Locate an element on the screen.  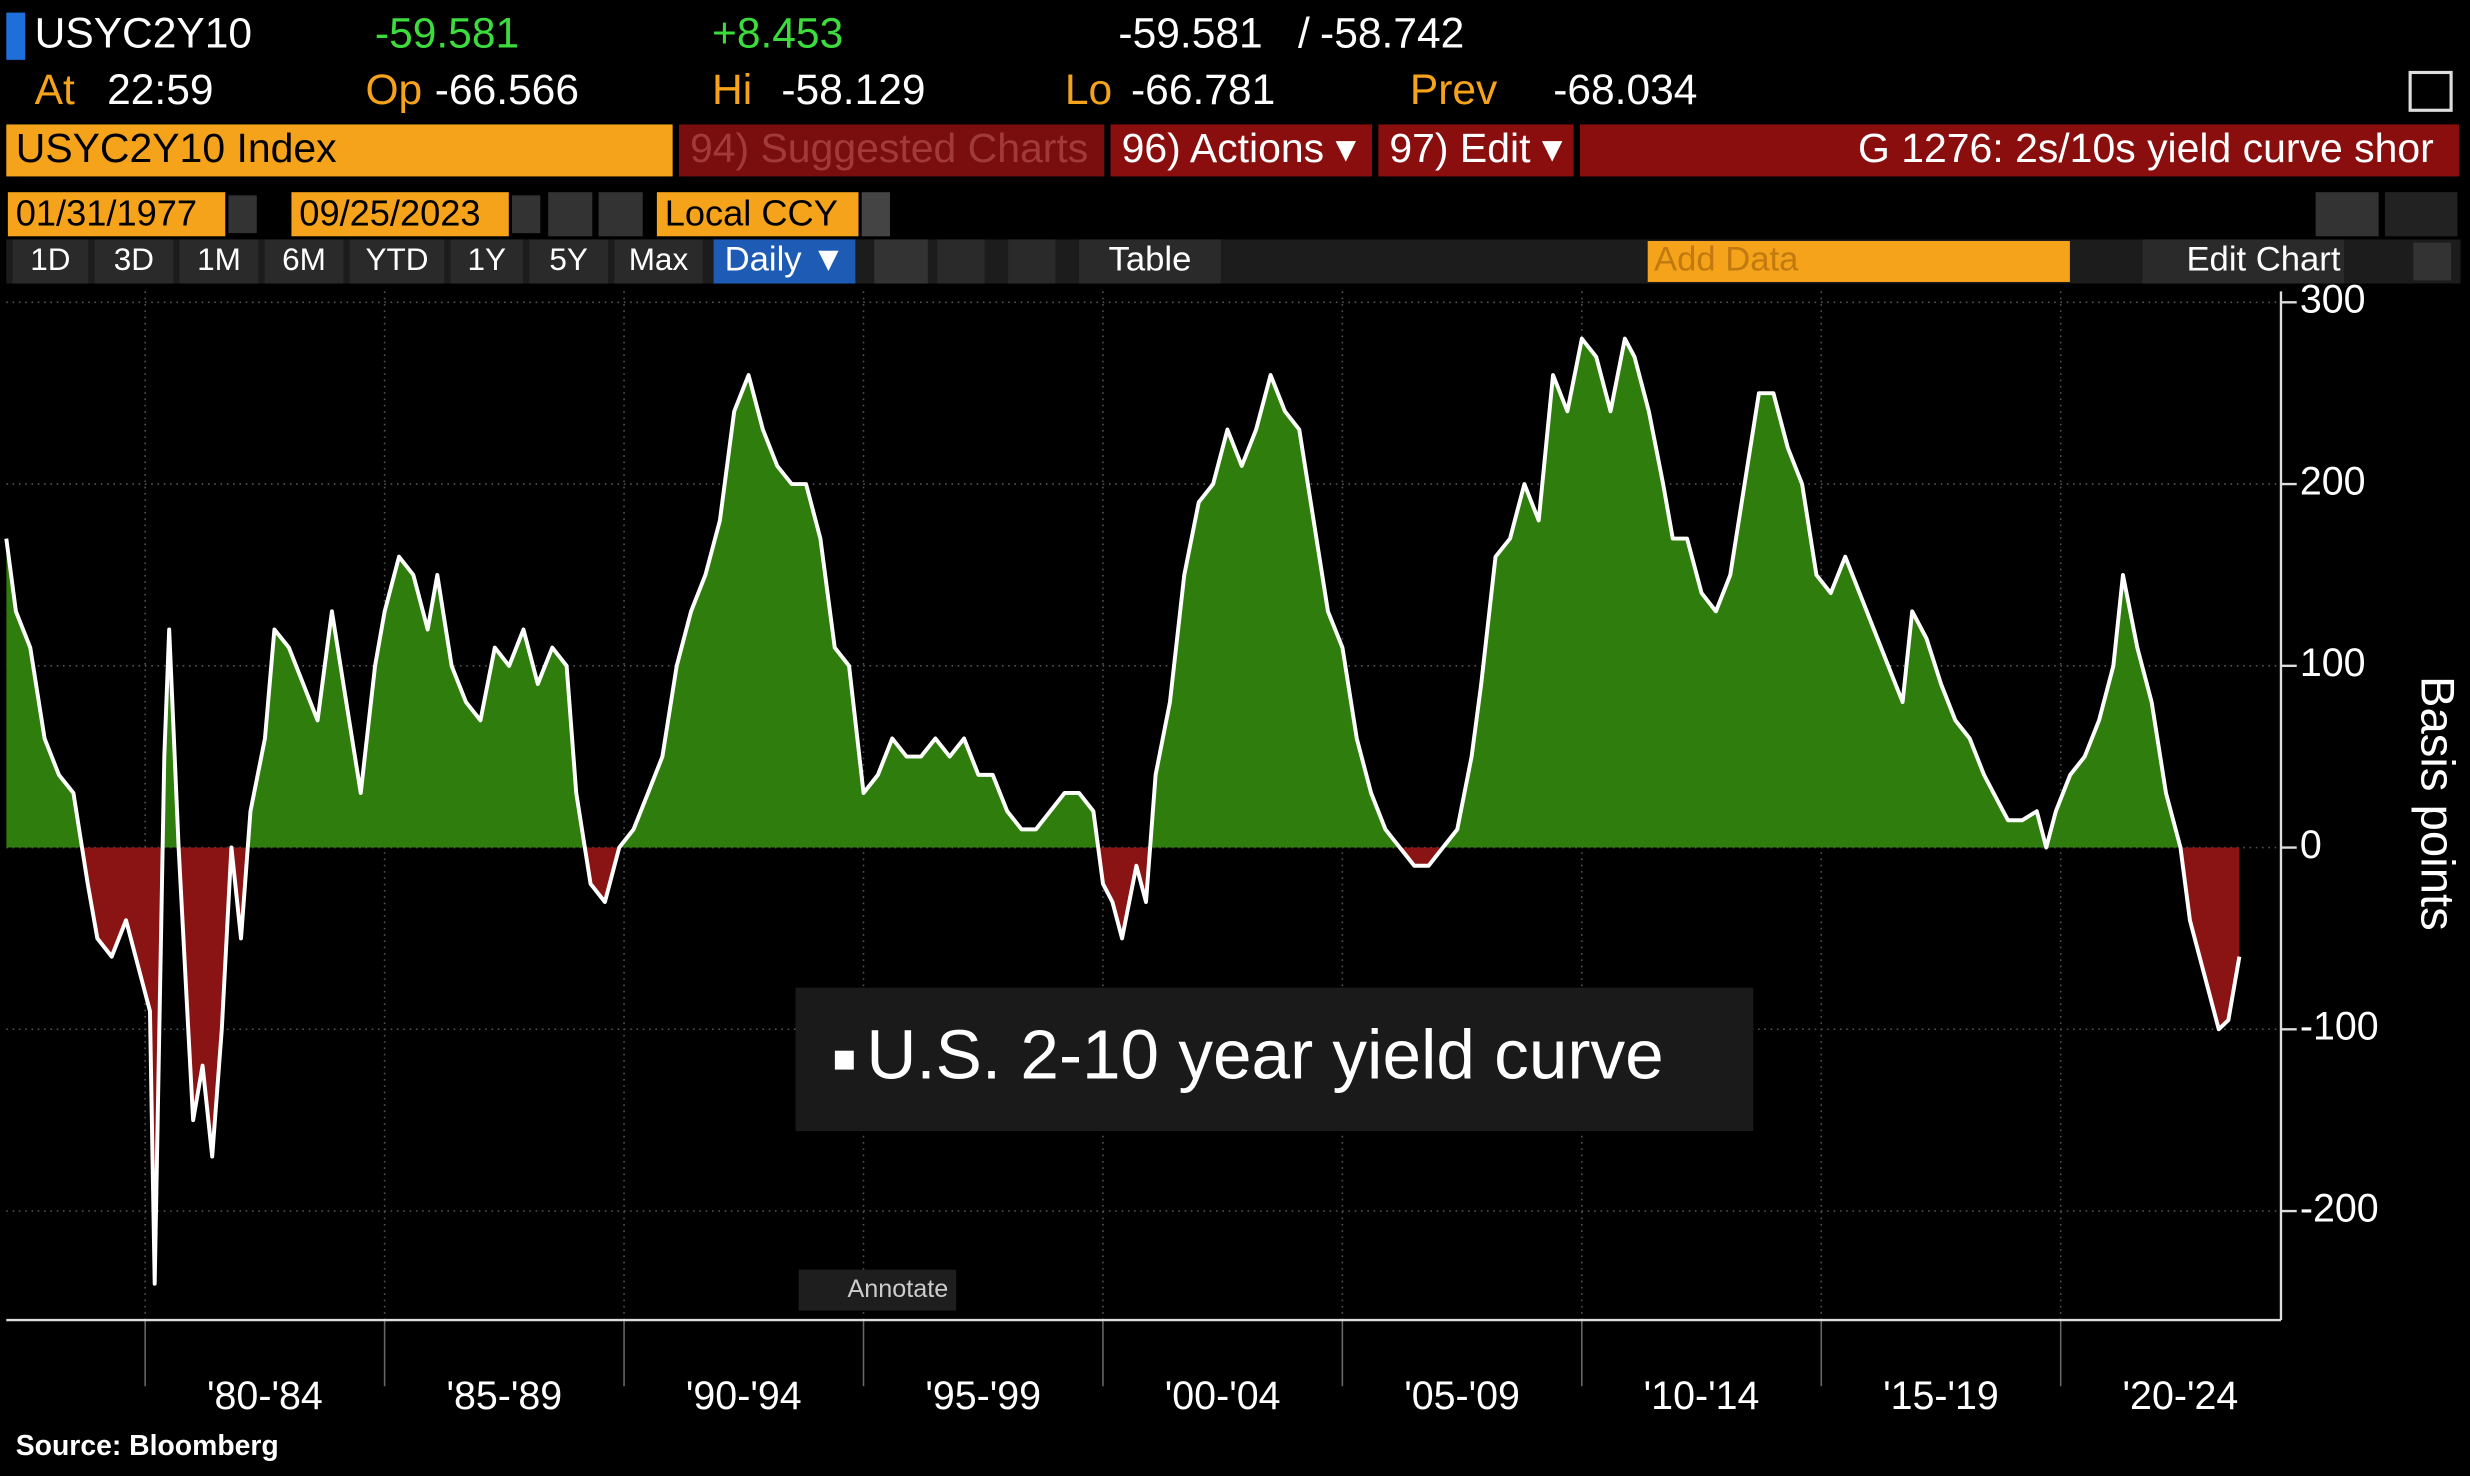
legend-swatch is located at coordinates (844, 1060).